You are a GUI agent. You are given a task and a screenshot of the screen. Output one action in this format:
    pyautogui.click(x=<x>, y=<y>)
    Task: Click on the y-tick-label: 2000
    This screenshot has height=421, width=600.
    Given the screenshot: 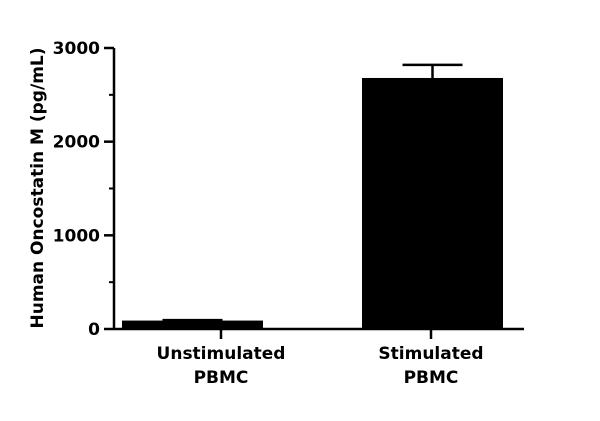 What is the action you would take?
    pyautogui.click(x=76, y=143)
    